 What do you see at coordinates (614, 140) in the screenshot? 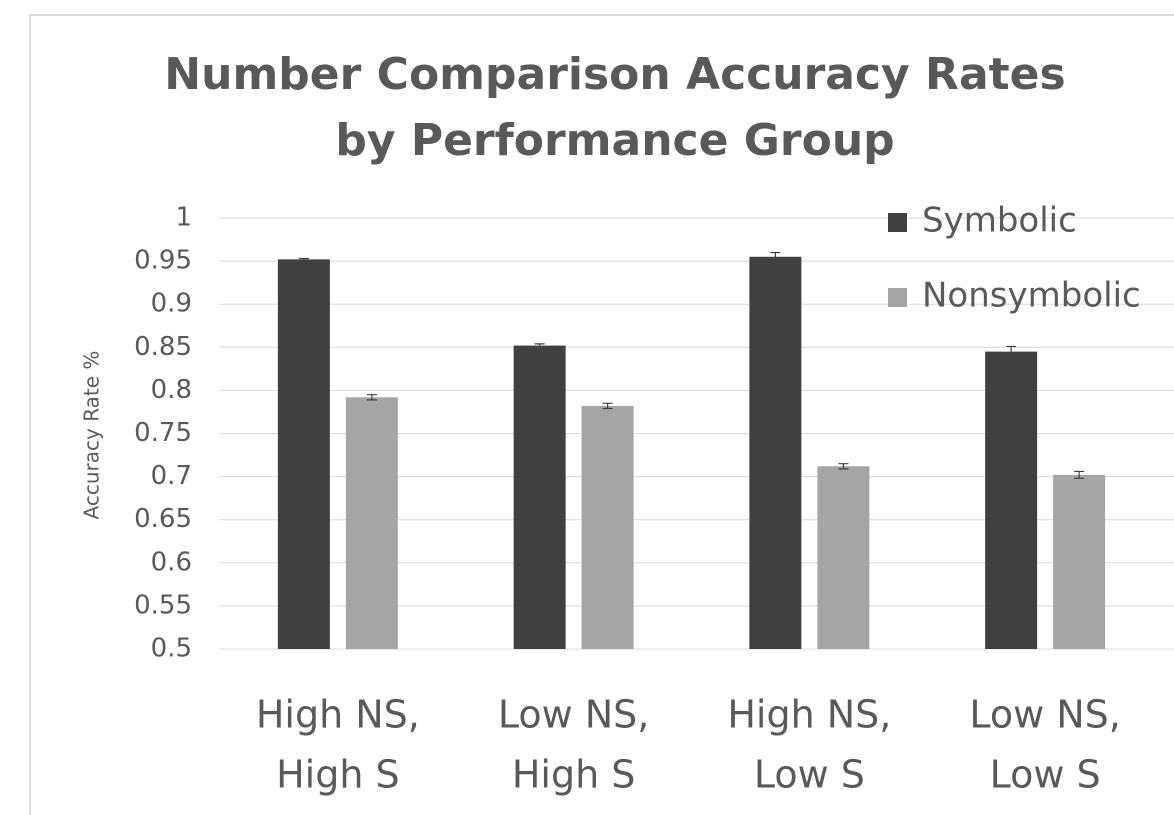
I see `chart-title: by Performance Group` at bounding box center [614, 140].